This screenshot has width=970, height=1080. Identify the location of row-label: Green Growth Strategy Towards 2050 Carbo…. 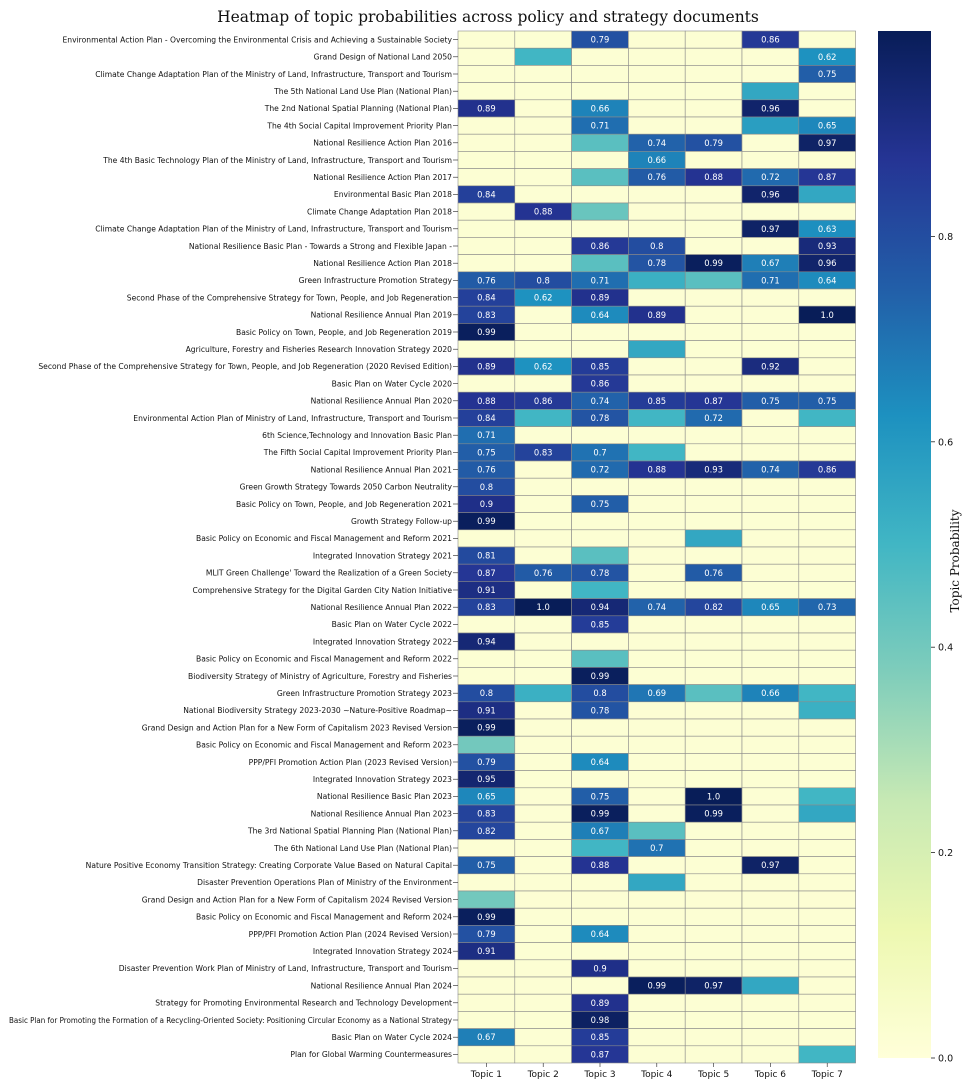
(346, 487).